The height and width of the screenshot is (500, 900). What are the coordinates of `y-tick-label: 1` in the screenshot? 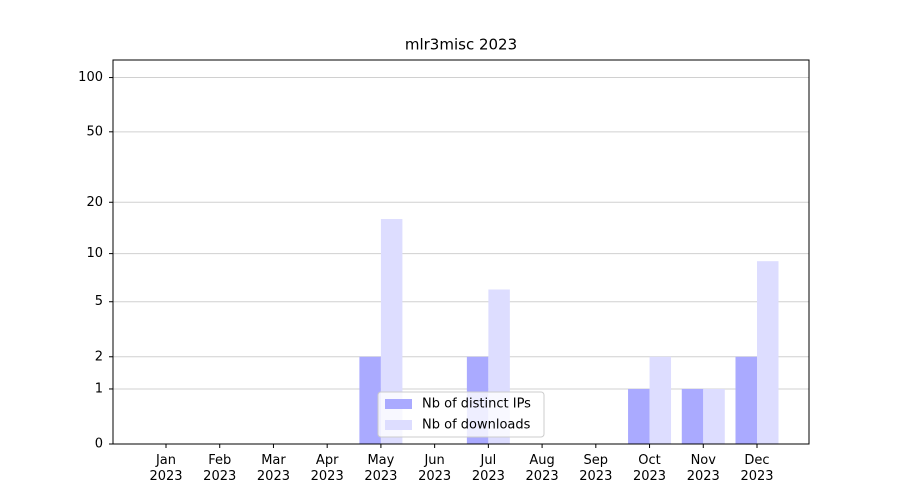 It's located at (99, 388).